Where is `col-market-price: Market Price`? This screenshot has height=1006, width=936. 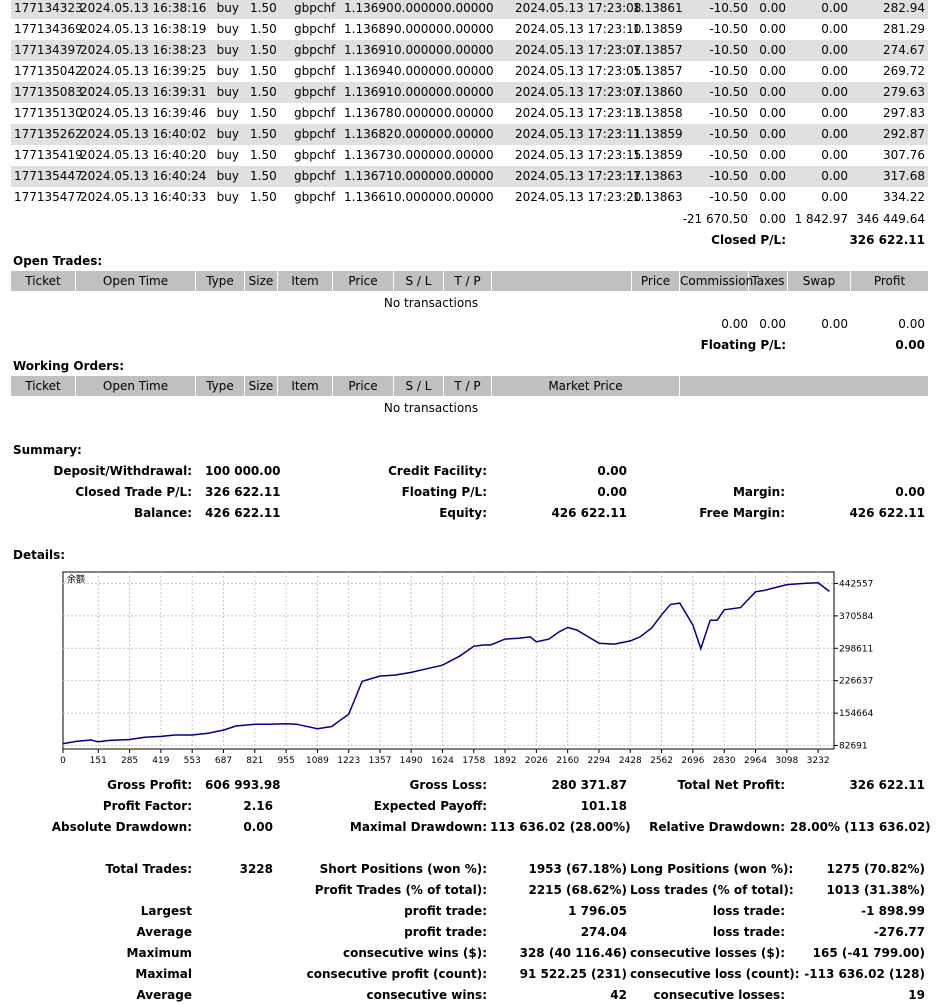
col-market-price: Market Price is located at coordinates (586, 386).